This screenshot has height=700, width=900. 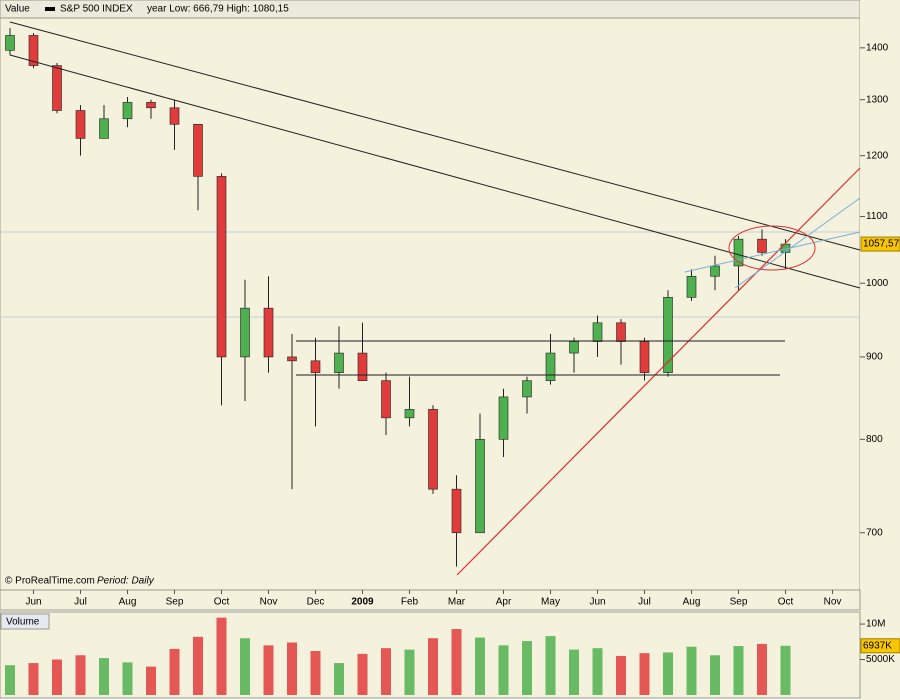 What do you see at coordinates (96, 9) in the screenshot?
I see `legend-entry: S&P 500 INDEX` at bounding box center [96, 9].